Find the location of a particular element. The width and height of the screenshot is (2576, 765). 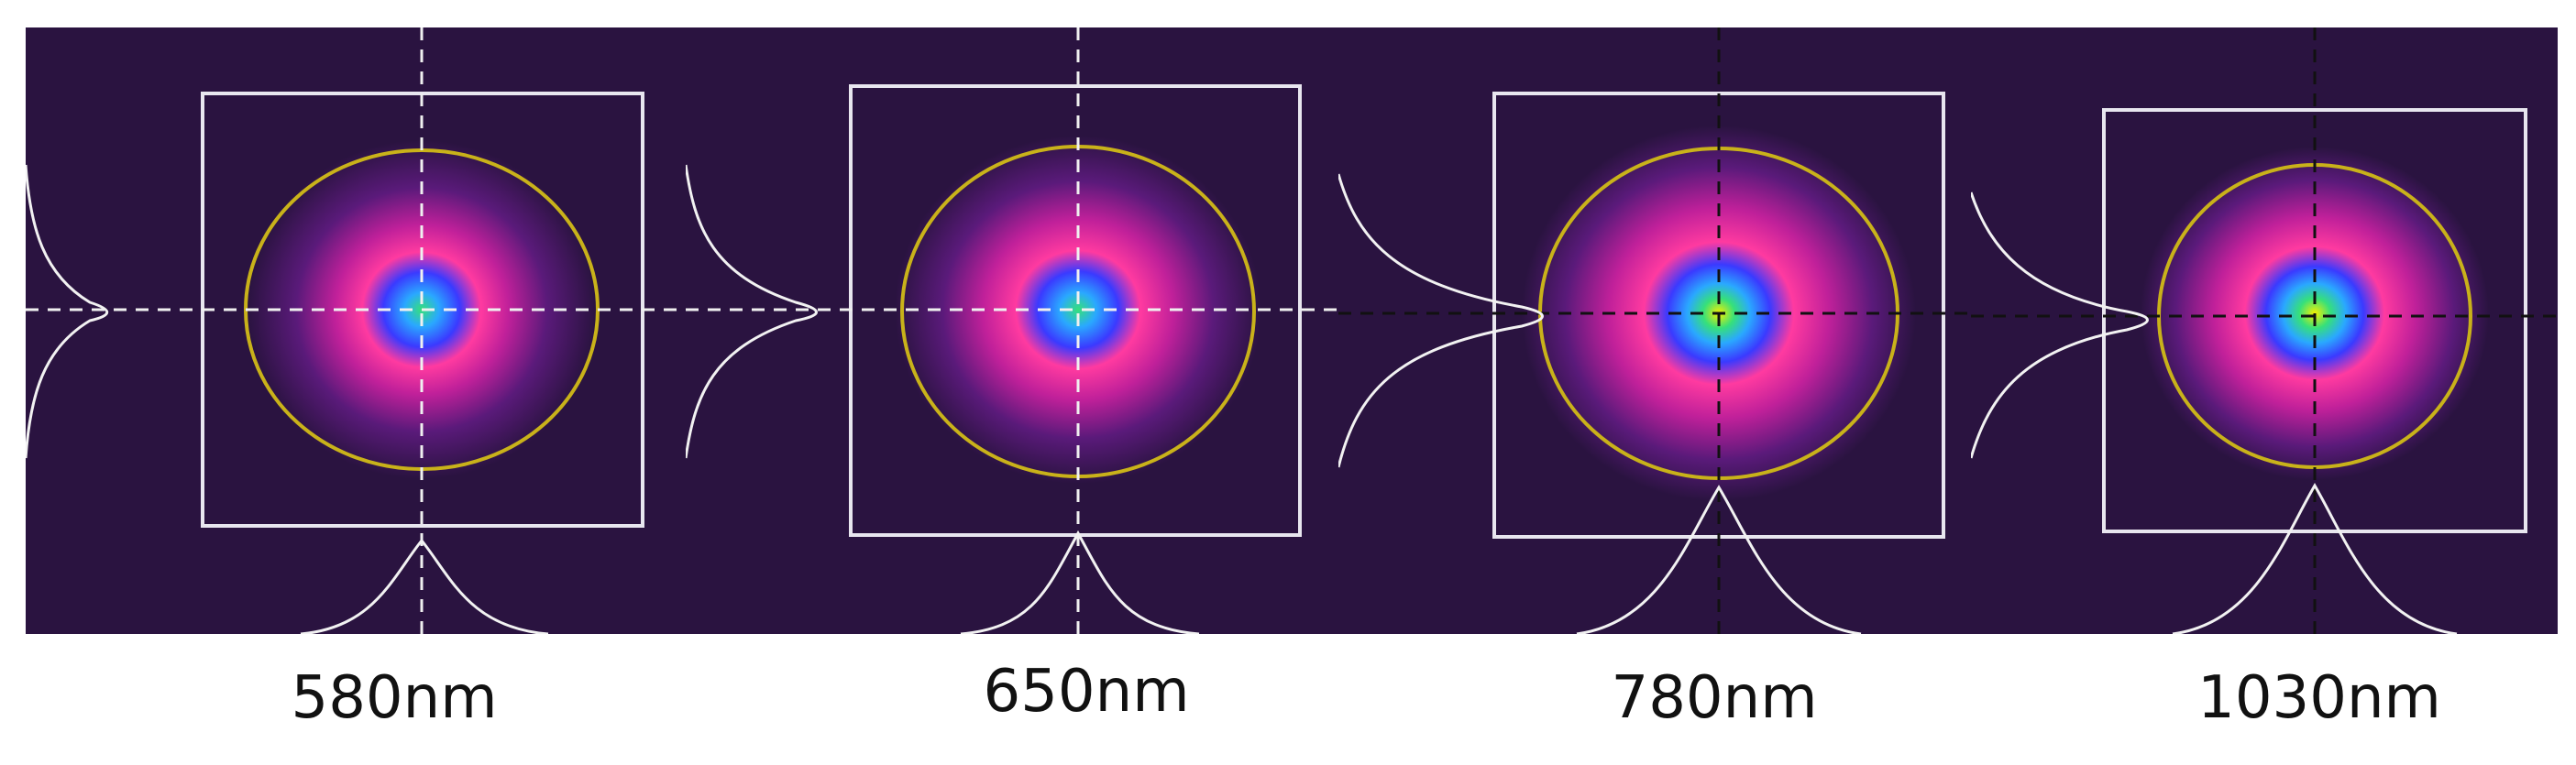

roi-box is located at coordinates (2314, 320).